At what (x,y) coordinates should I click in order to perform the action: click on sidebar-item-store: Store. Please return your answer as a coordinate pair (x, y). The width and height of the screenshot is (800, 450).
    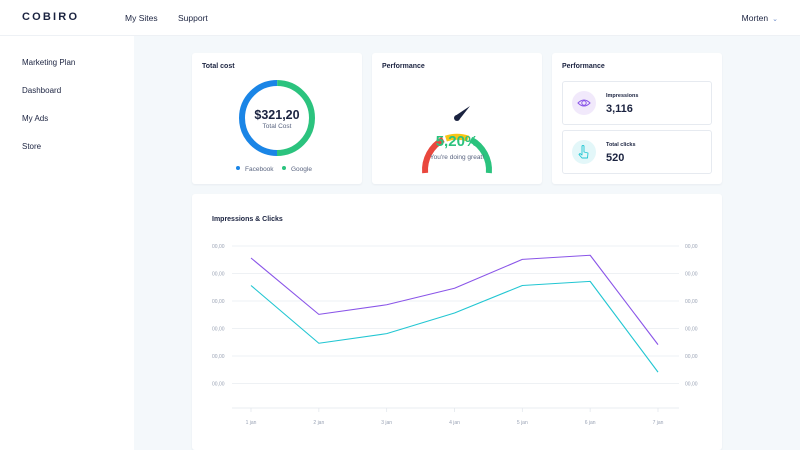
    Looking at the image, I should click on (32, 146).